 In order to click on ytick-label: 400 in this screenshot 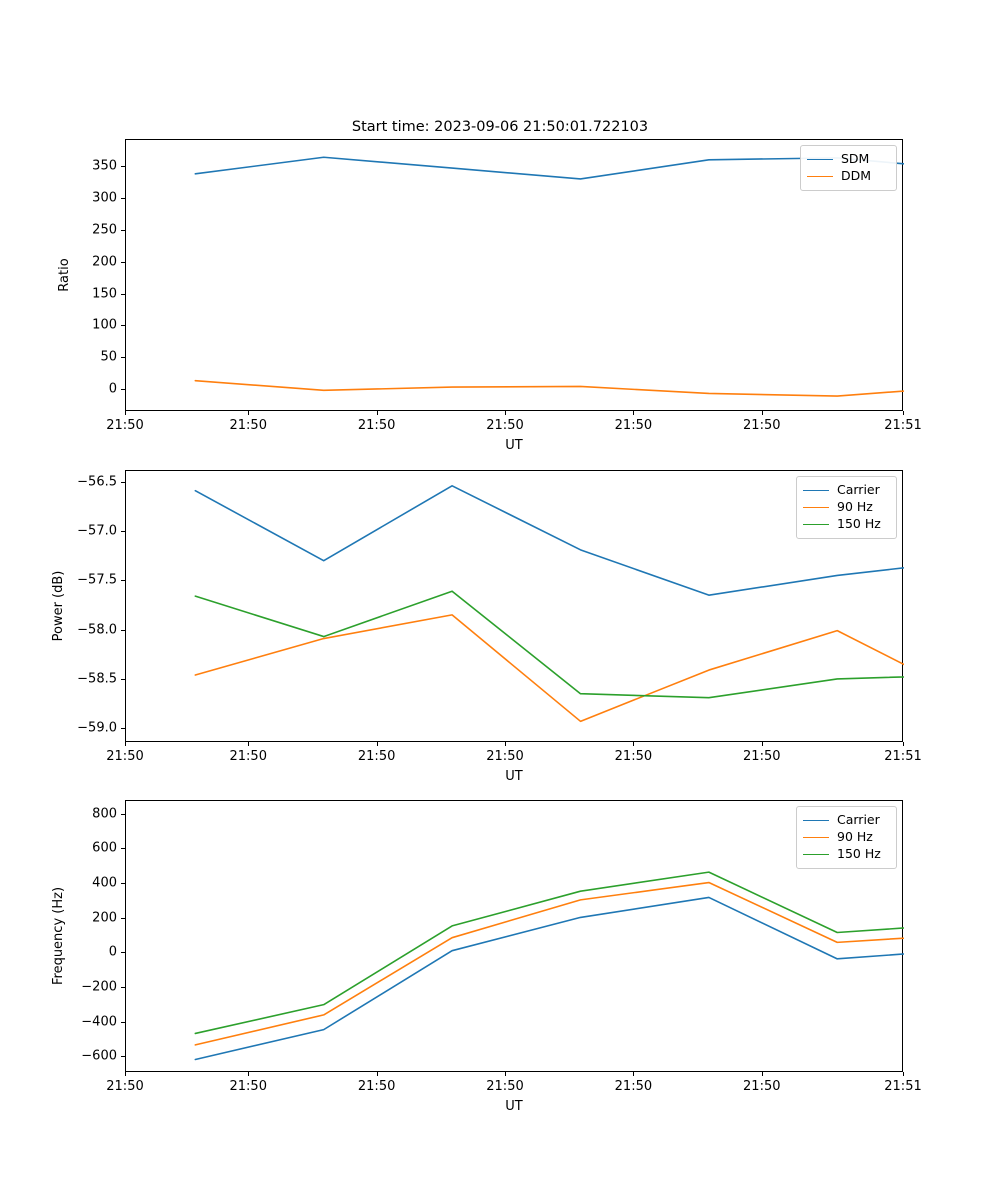, I will do `click(104, 883)`.